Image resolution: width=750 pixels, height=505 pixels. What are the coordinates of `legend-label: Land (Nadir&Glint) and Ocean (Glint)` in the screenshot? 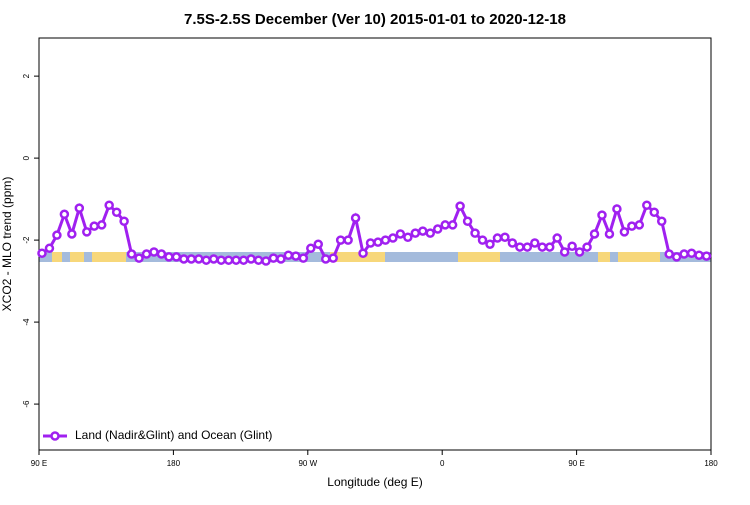 It's located at (173, 435).